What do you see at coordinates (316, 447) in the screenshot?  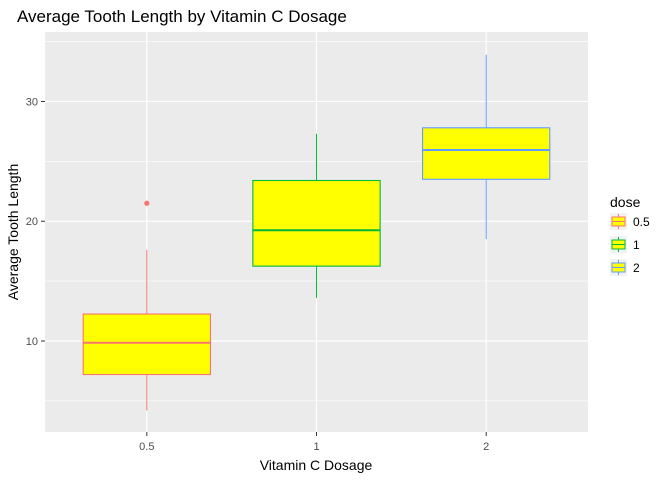 I see `x-tick-label: 1` at bounding box center [316, 447].